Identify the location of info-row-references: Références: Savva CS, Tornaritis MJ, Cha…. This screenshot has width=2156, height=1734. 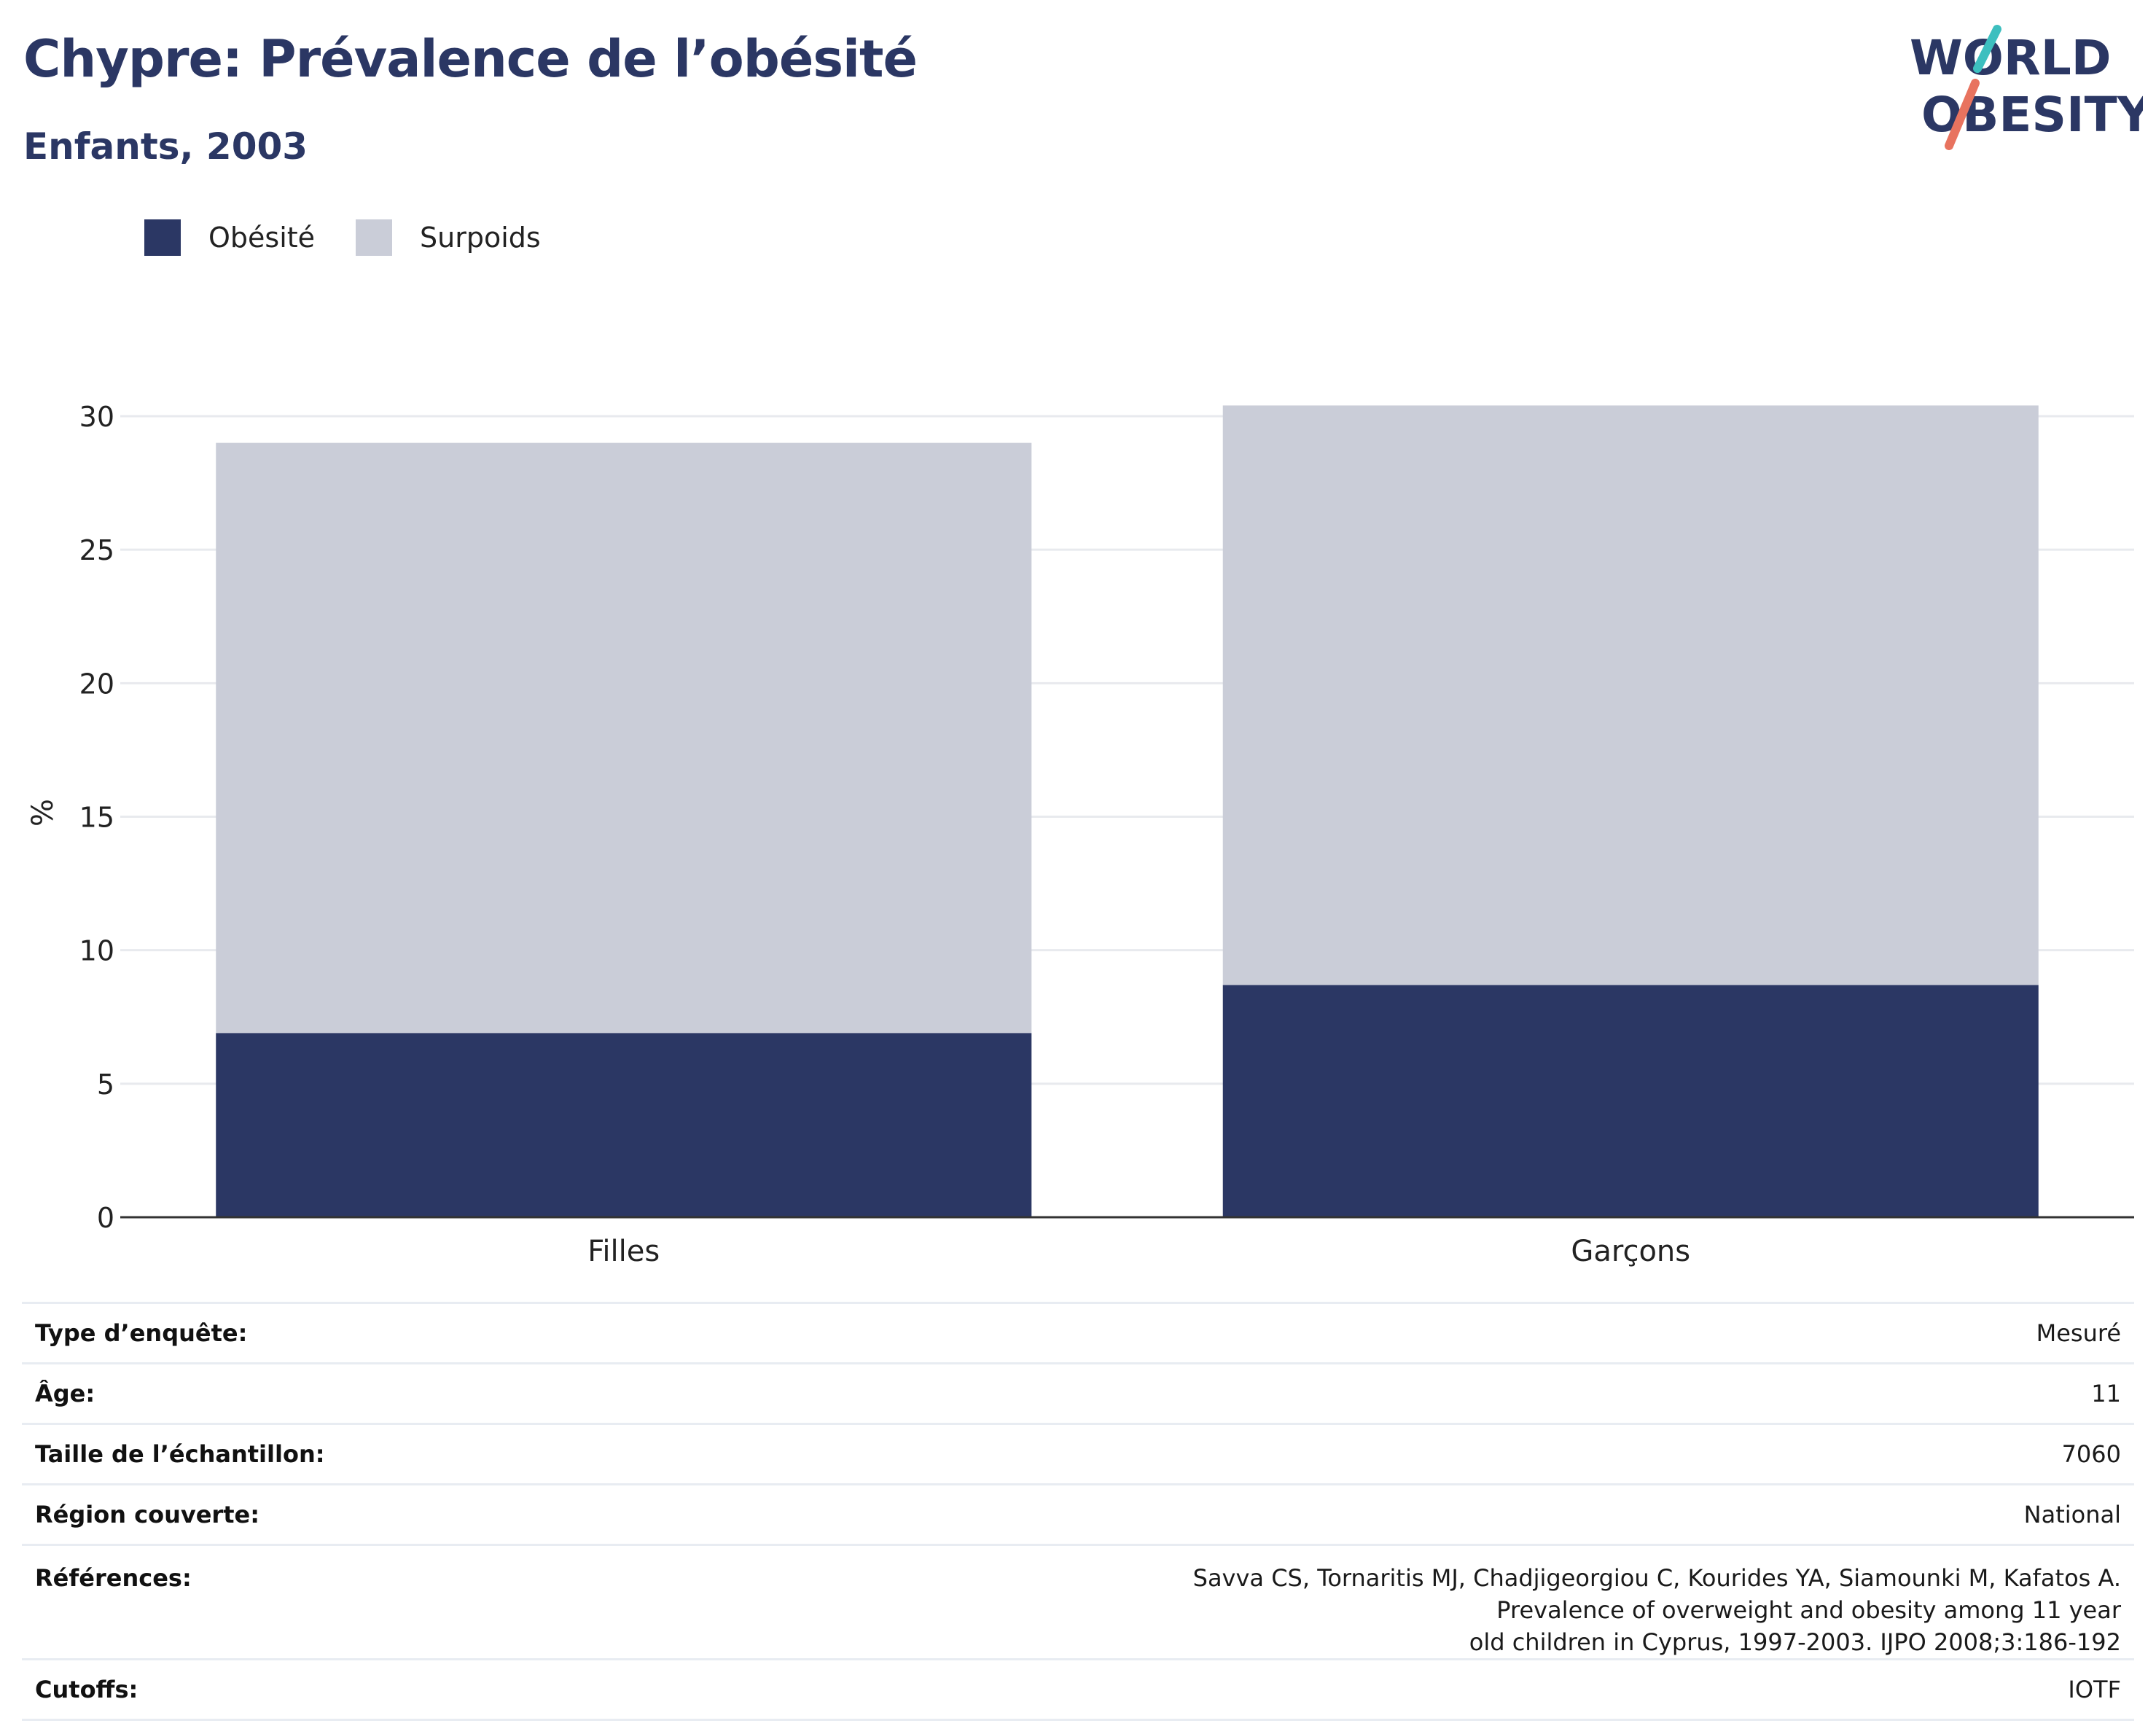
(1078, 1603).